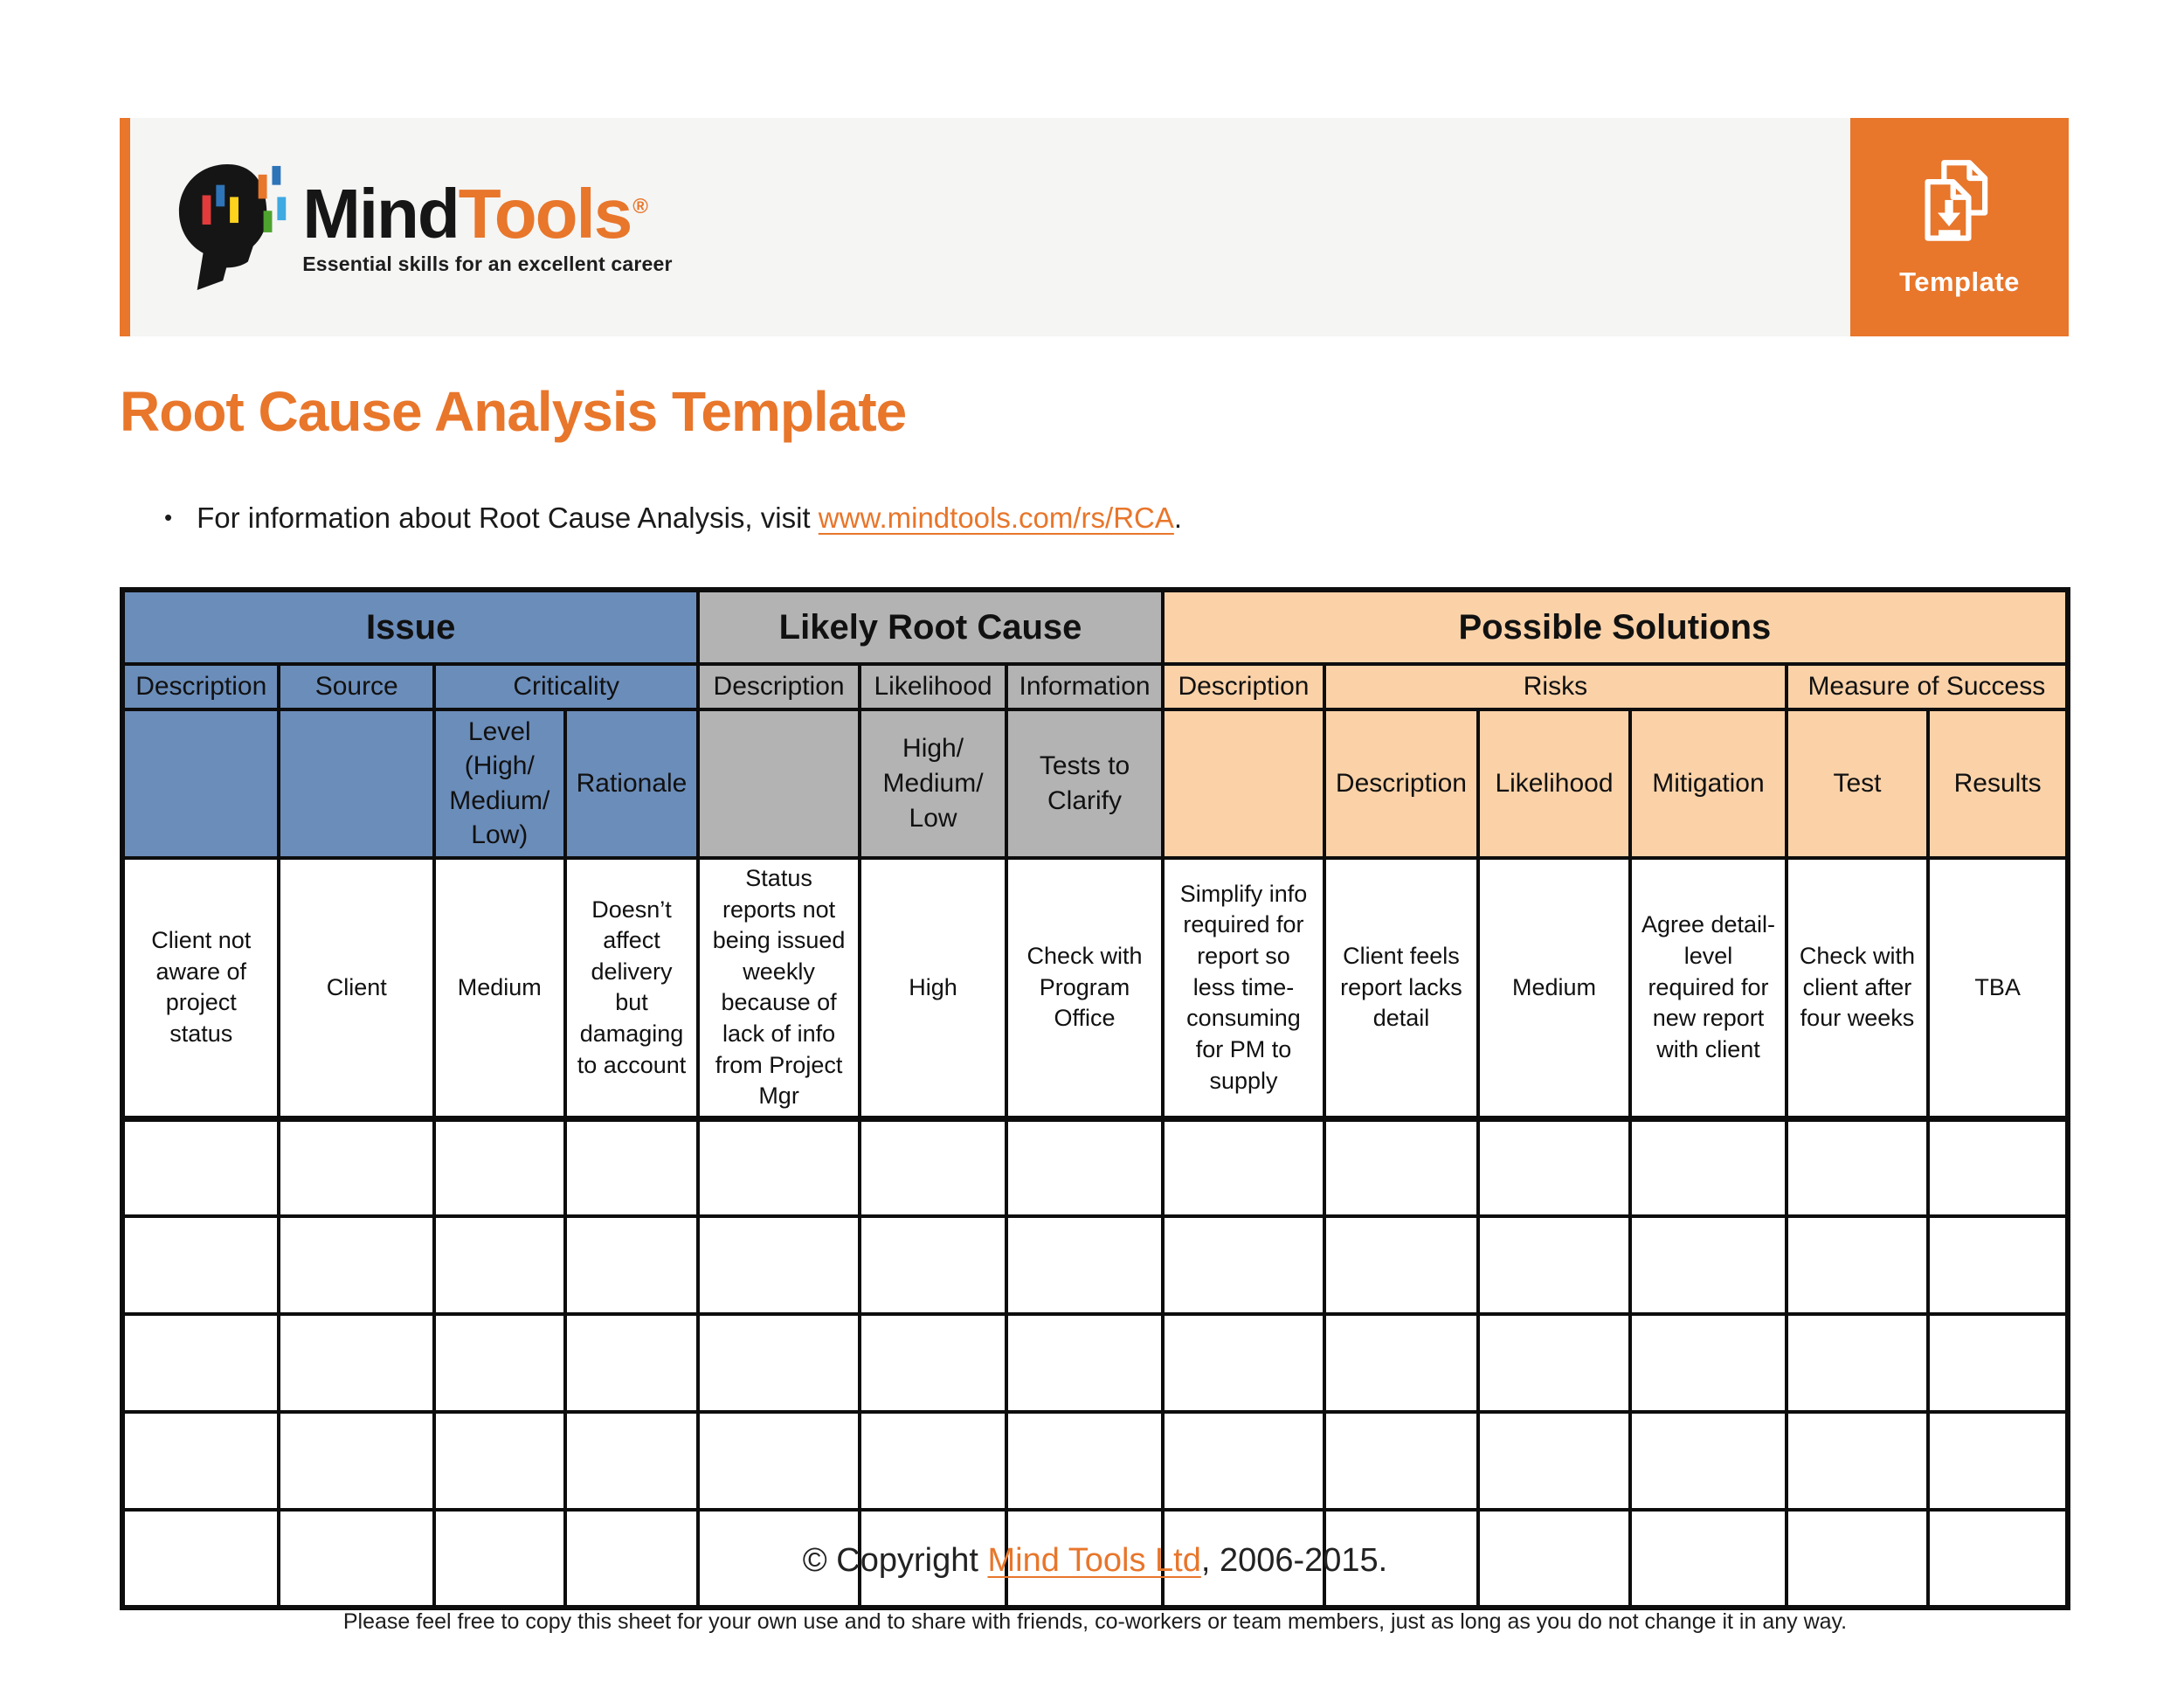  Describe the element at coordinates (1085, 783) in the screenshot. I see `header-tests-to-clarify: Tests to Clarify` at that location.